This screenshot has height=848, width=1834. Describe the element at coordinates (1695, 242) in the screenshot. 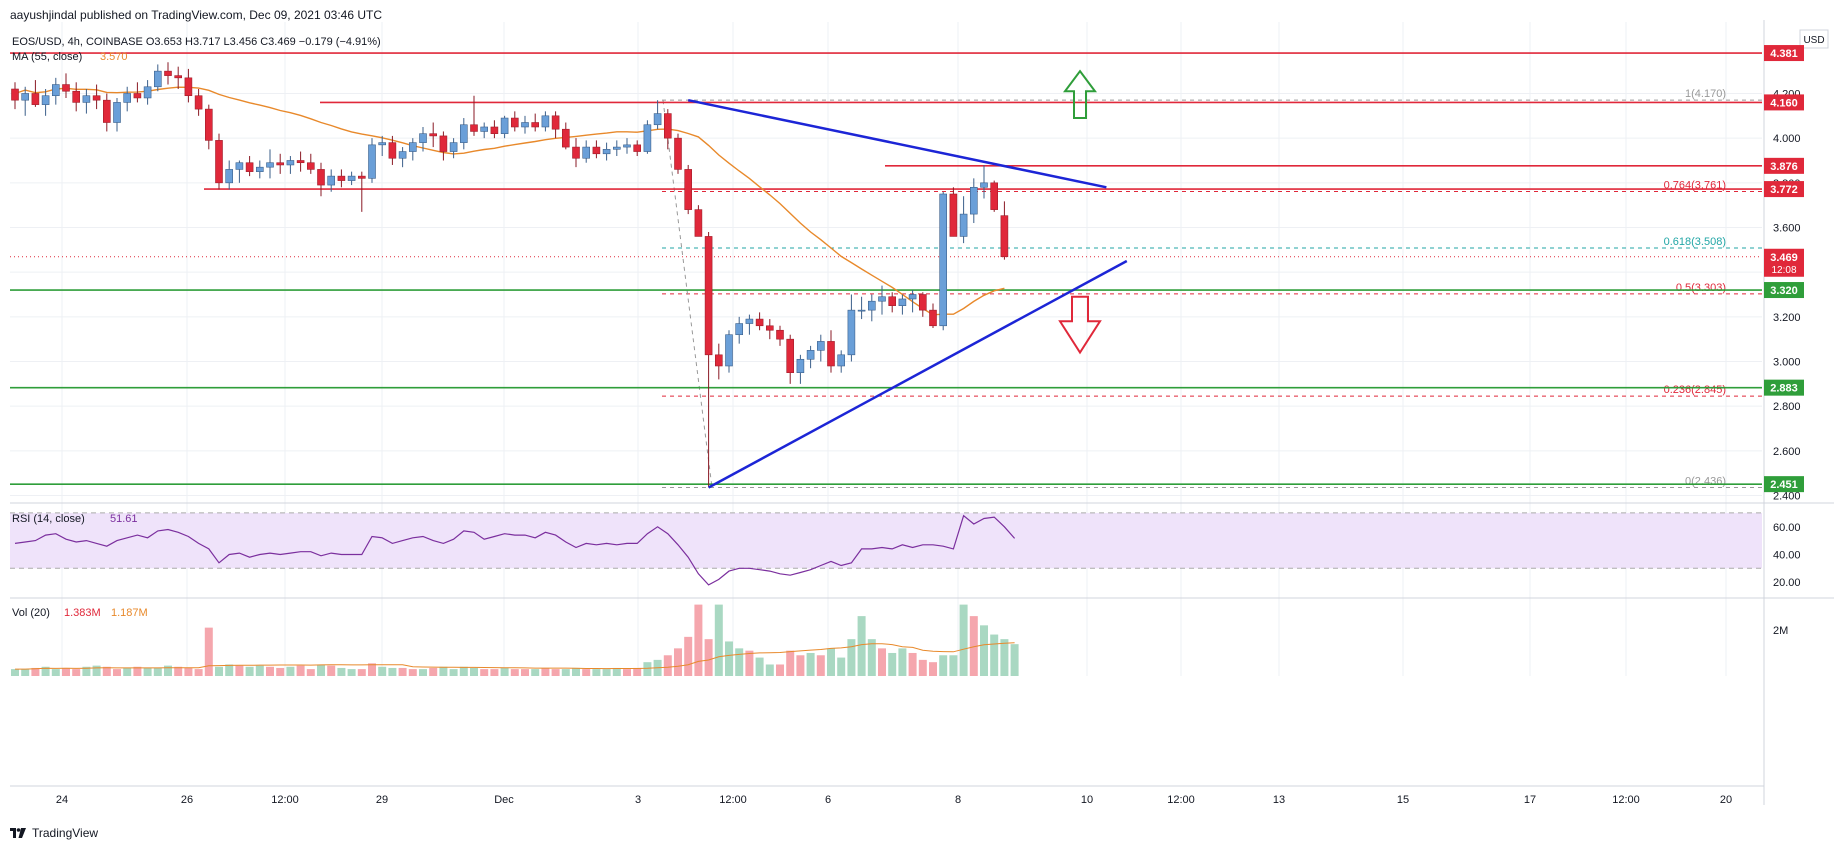

I see `fib-level-label: 0.618(3.508)` at that location.